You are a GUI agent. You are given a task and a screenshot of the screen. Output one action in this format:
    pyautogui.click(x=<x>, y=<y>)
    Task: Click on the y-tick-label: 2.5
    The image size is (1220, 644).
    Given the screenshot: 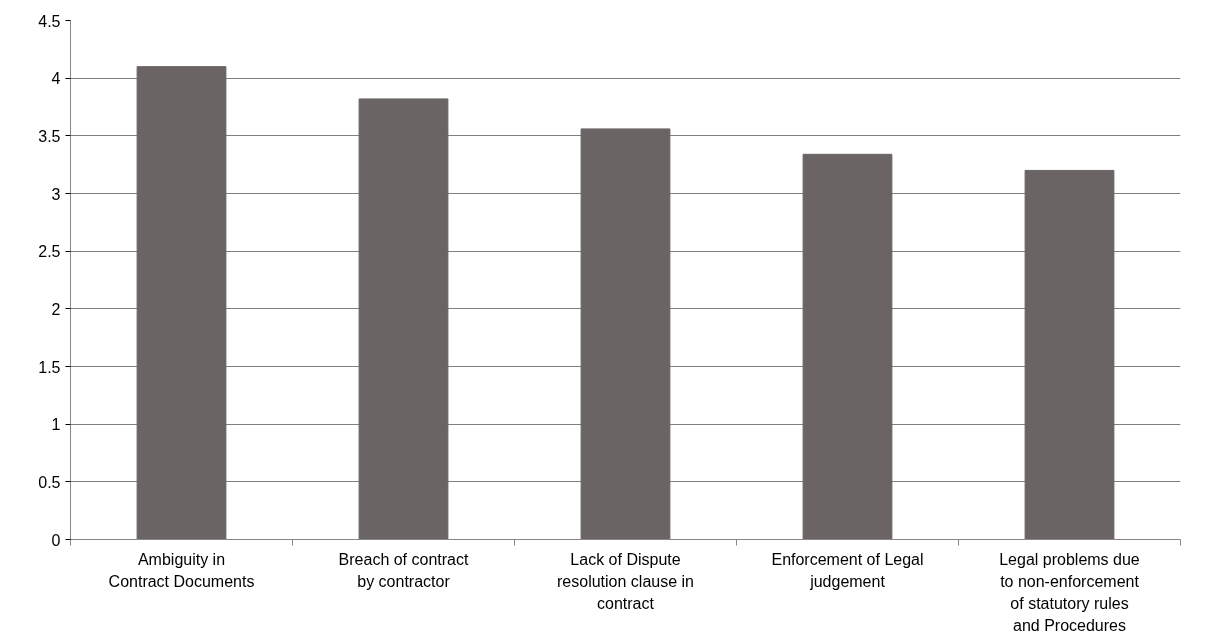 What is the action you would take?
    pyautogui.click(x=49, y=252)
    